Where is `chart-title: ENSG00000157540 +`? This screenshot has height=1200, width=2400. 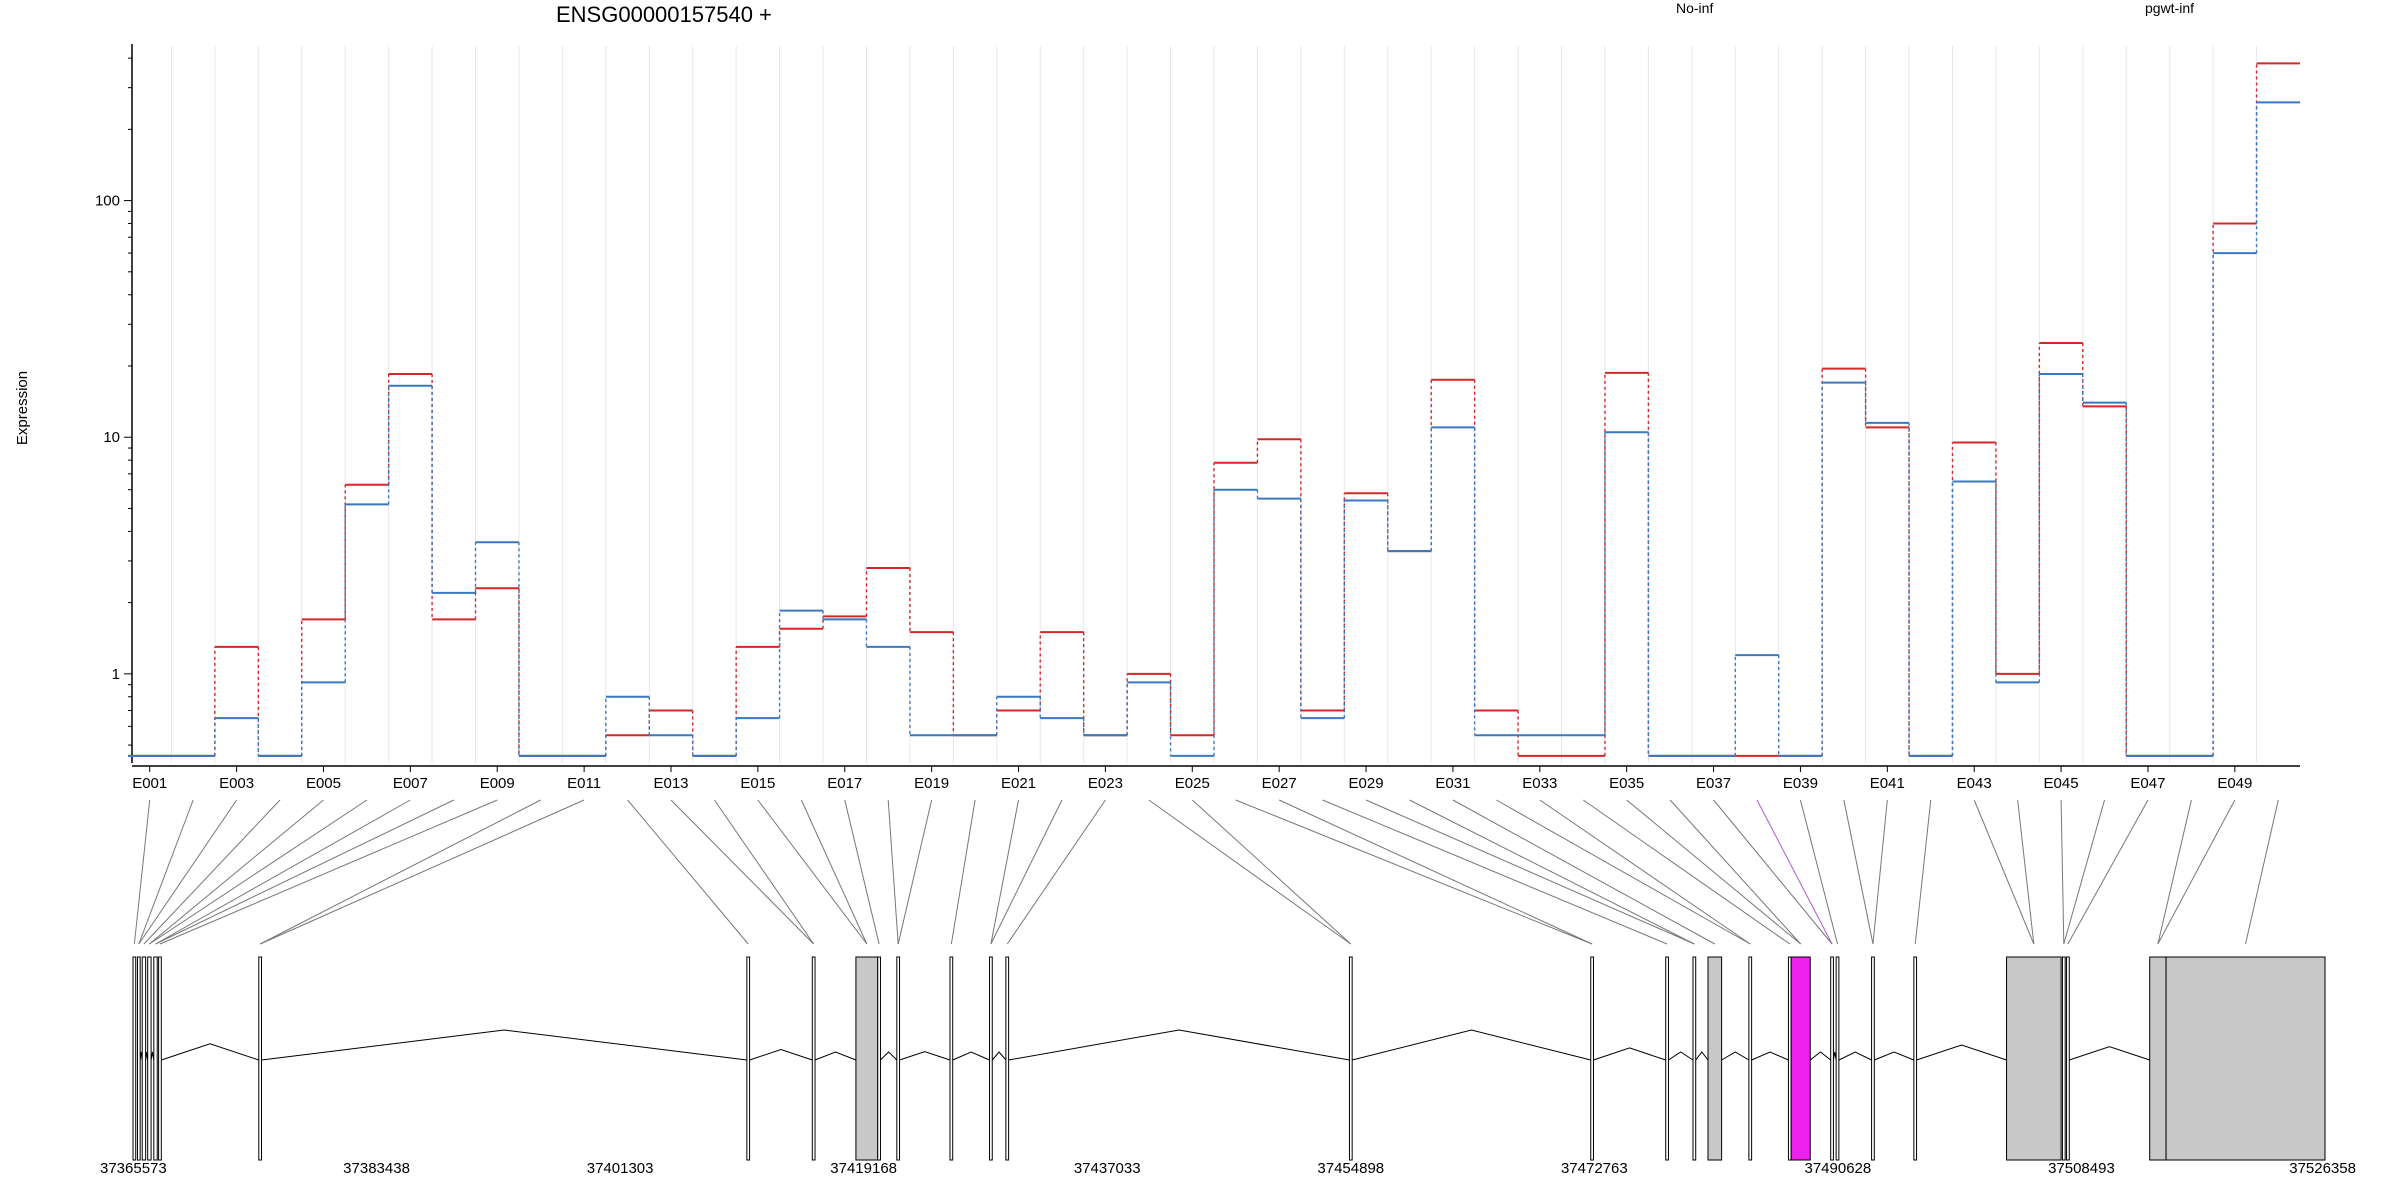
chart-title: ENSG00000157540 + is located at coordinates (664, 14).